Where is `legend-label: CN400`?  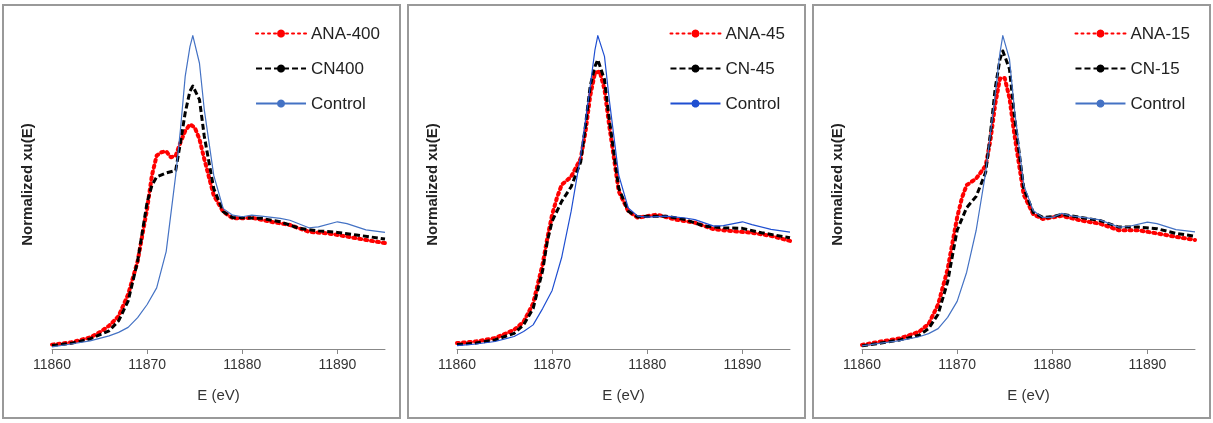 legend-label: CN400 is located at coordinates (337, 68).